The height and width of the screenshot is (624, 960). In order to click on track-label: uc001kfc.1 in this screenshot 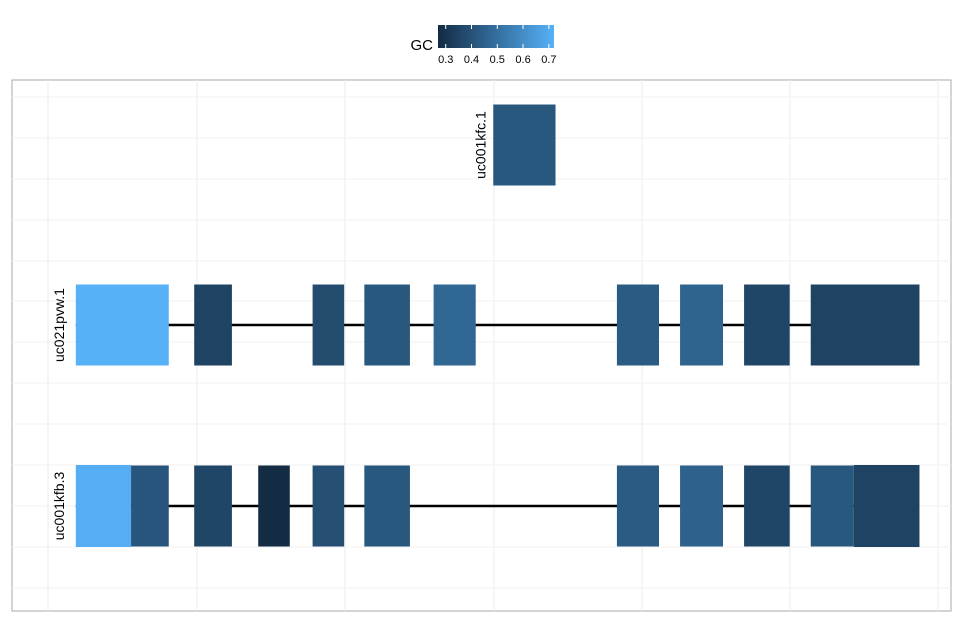, I will do `click(480, 145)`.